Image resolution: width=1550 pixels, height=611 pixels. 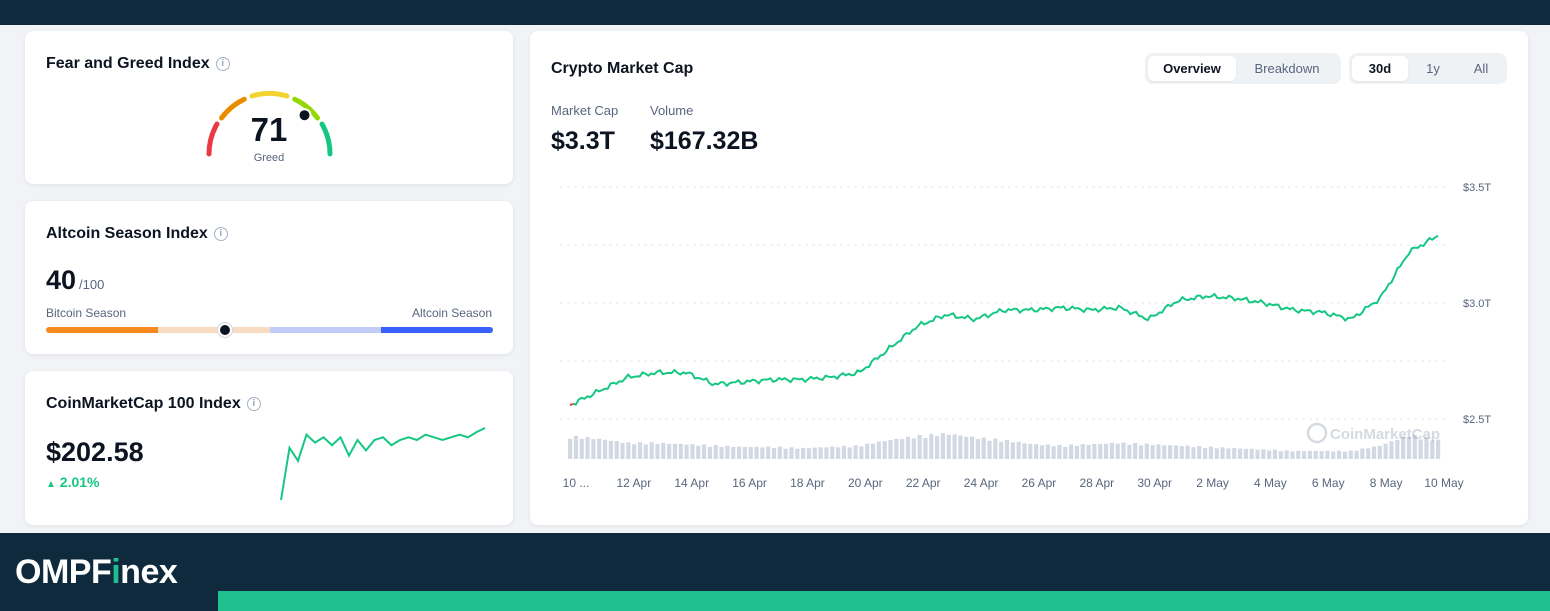 What do you see at coordinates (137, 234) in the screenshot?
I see `altcoin-season-title: Altcoin Season Index i` at bounding box center [137, 234].